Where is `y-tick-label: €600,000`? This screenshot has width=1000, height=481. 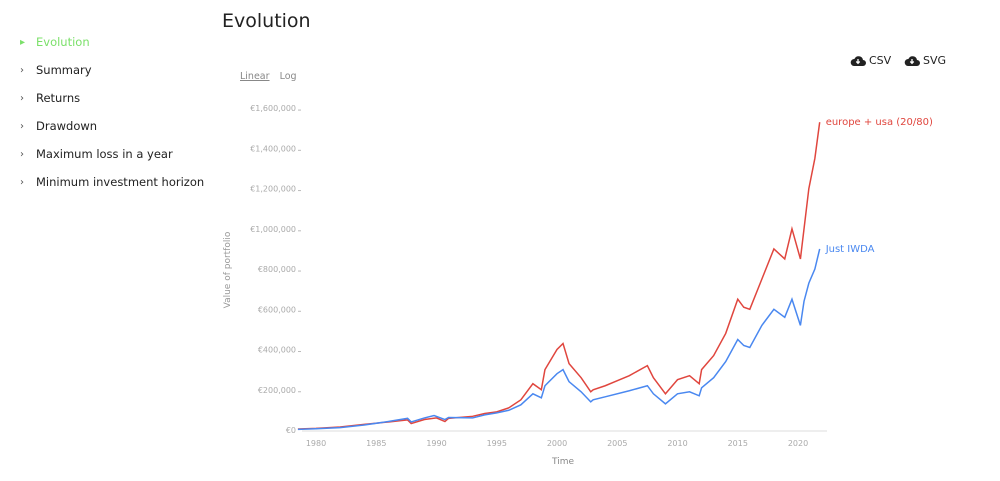
y-tick-label: €600,000 is located at coordinates (277, 309).